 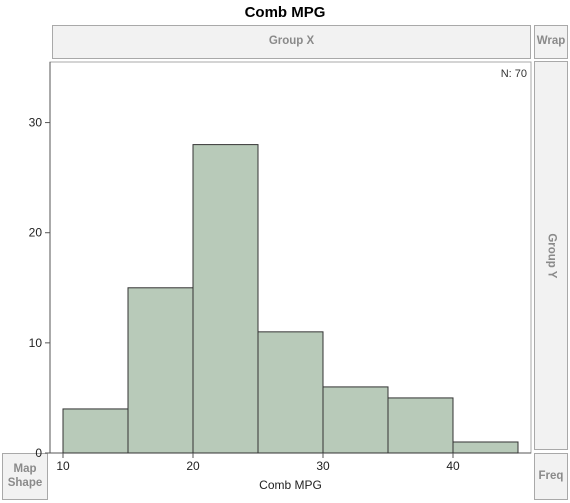 I want to click on map-shape-label-line2: Shape, so click(x=25, y=482).